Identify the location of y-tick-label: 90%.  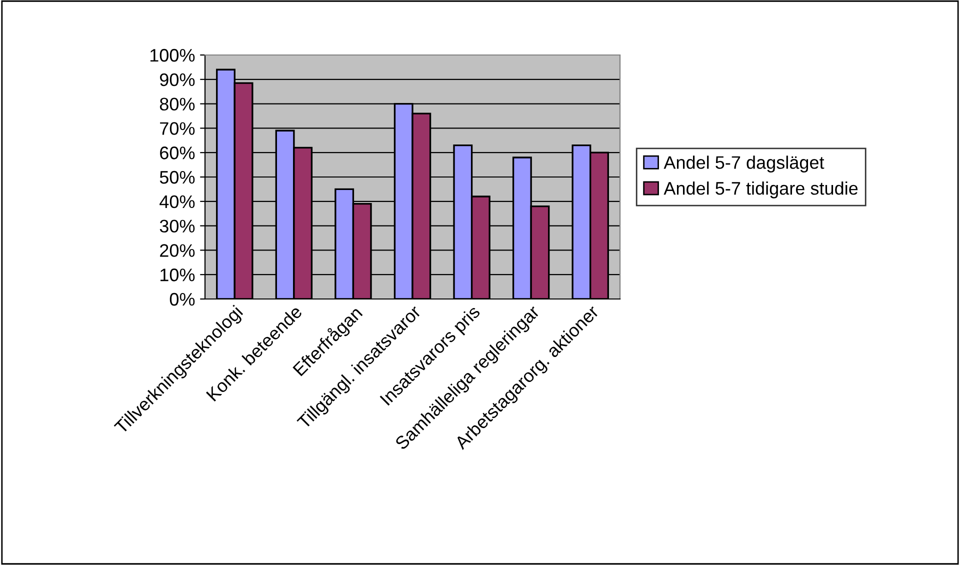
(177, 79).